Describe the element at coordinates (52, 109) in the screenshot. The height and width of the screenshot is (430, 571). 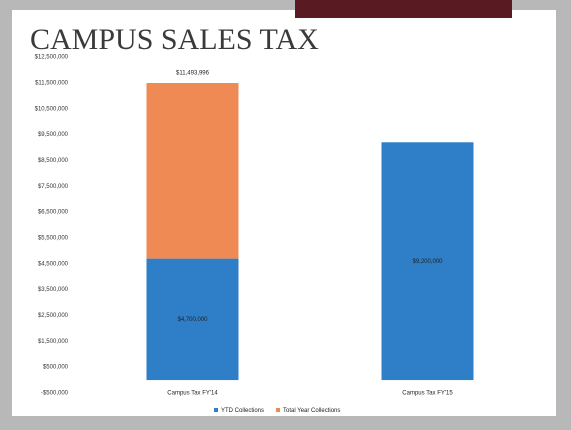
I see `y-tick-label: $10,500,000` at that location.